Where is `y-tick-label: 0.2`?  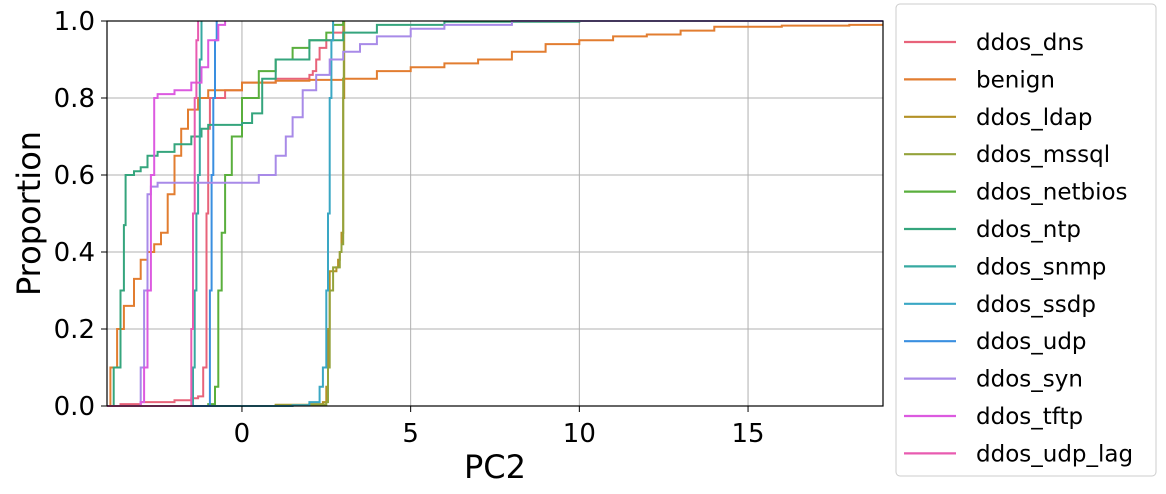
y-tick-label: 0.2 is located at coordinates (74, 330).